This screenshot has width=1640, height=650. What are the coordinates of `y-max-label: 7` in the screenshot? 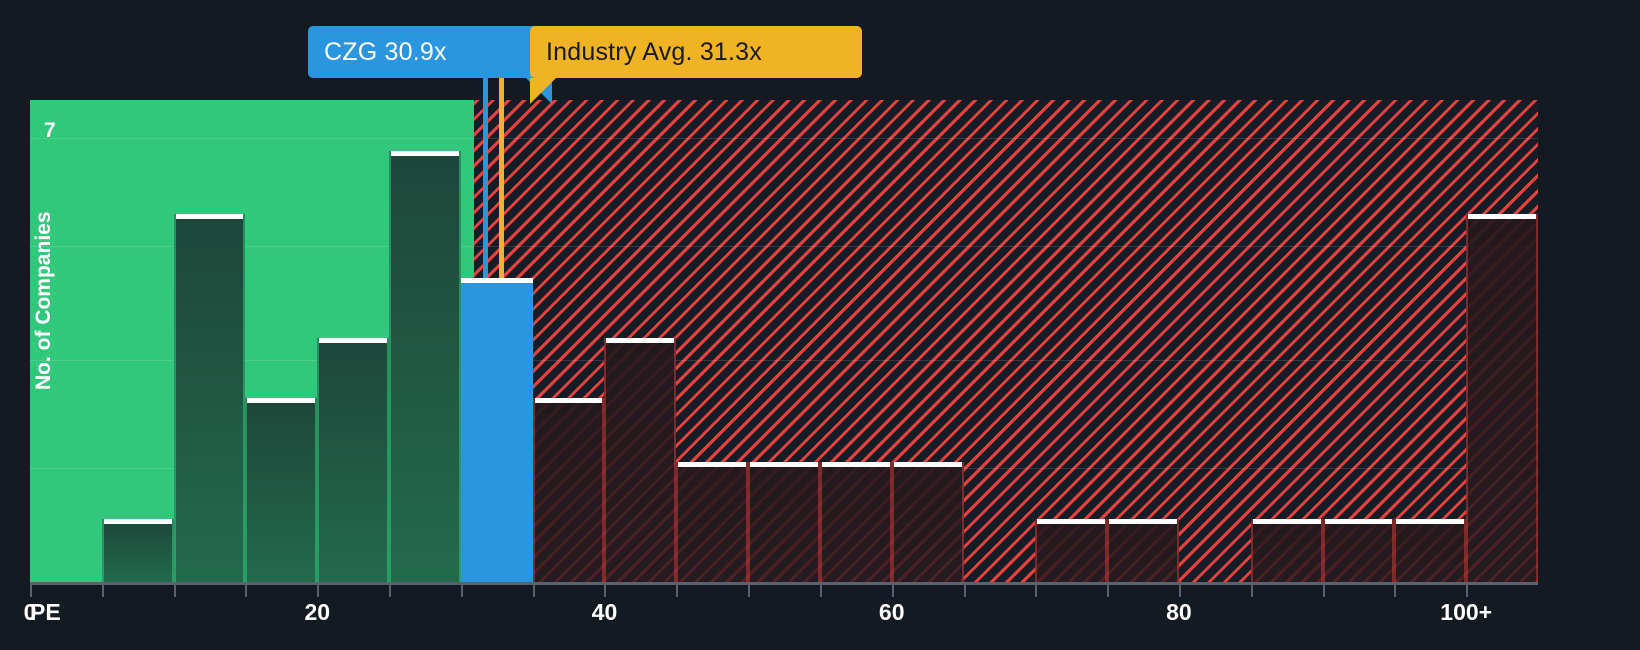 It's located at (50, 130).